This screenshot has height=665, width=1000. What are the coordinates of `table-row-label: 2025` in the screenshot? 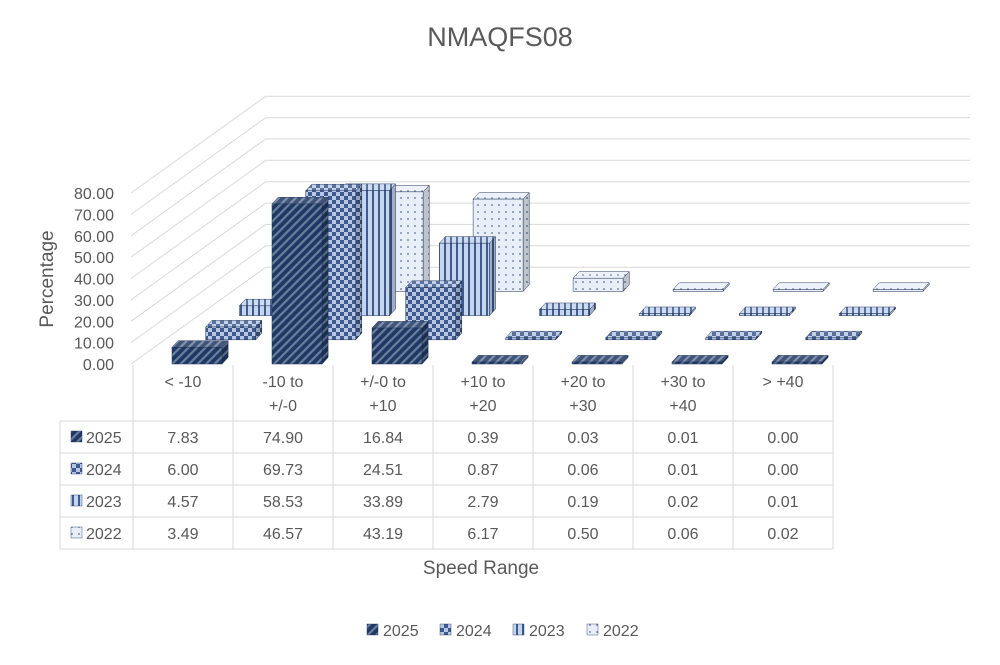 It's located at (104, 438).